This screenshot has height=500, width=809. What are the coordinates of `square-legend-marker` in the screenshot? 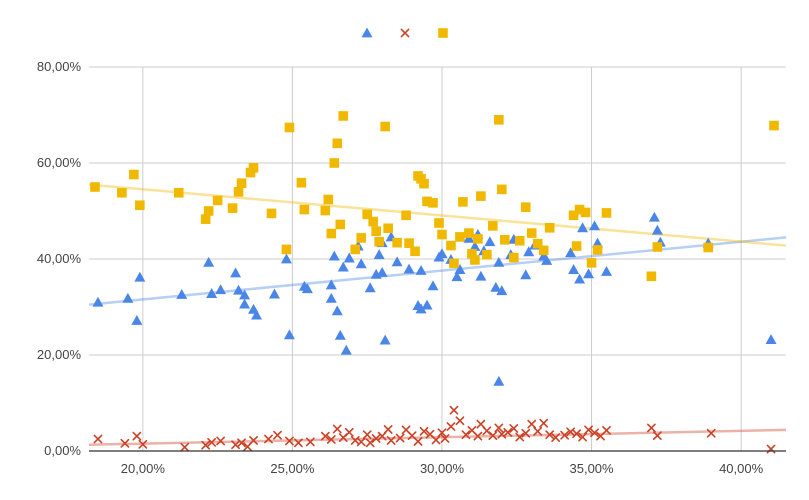 It's located at (443, 33).